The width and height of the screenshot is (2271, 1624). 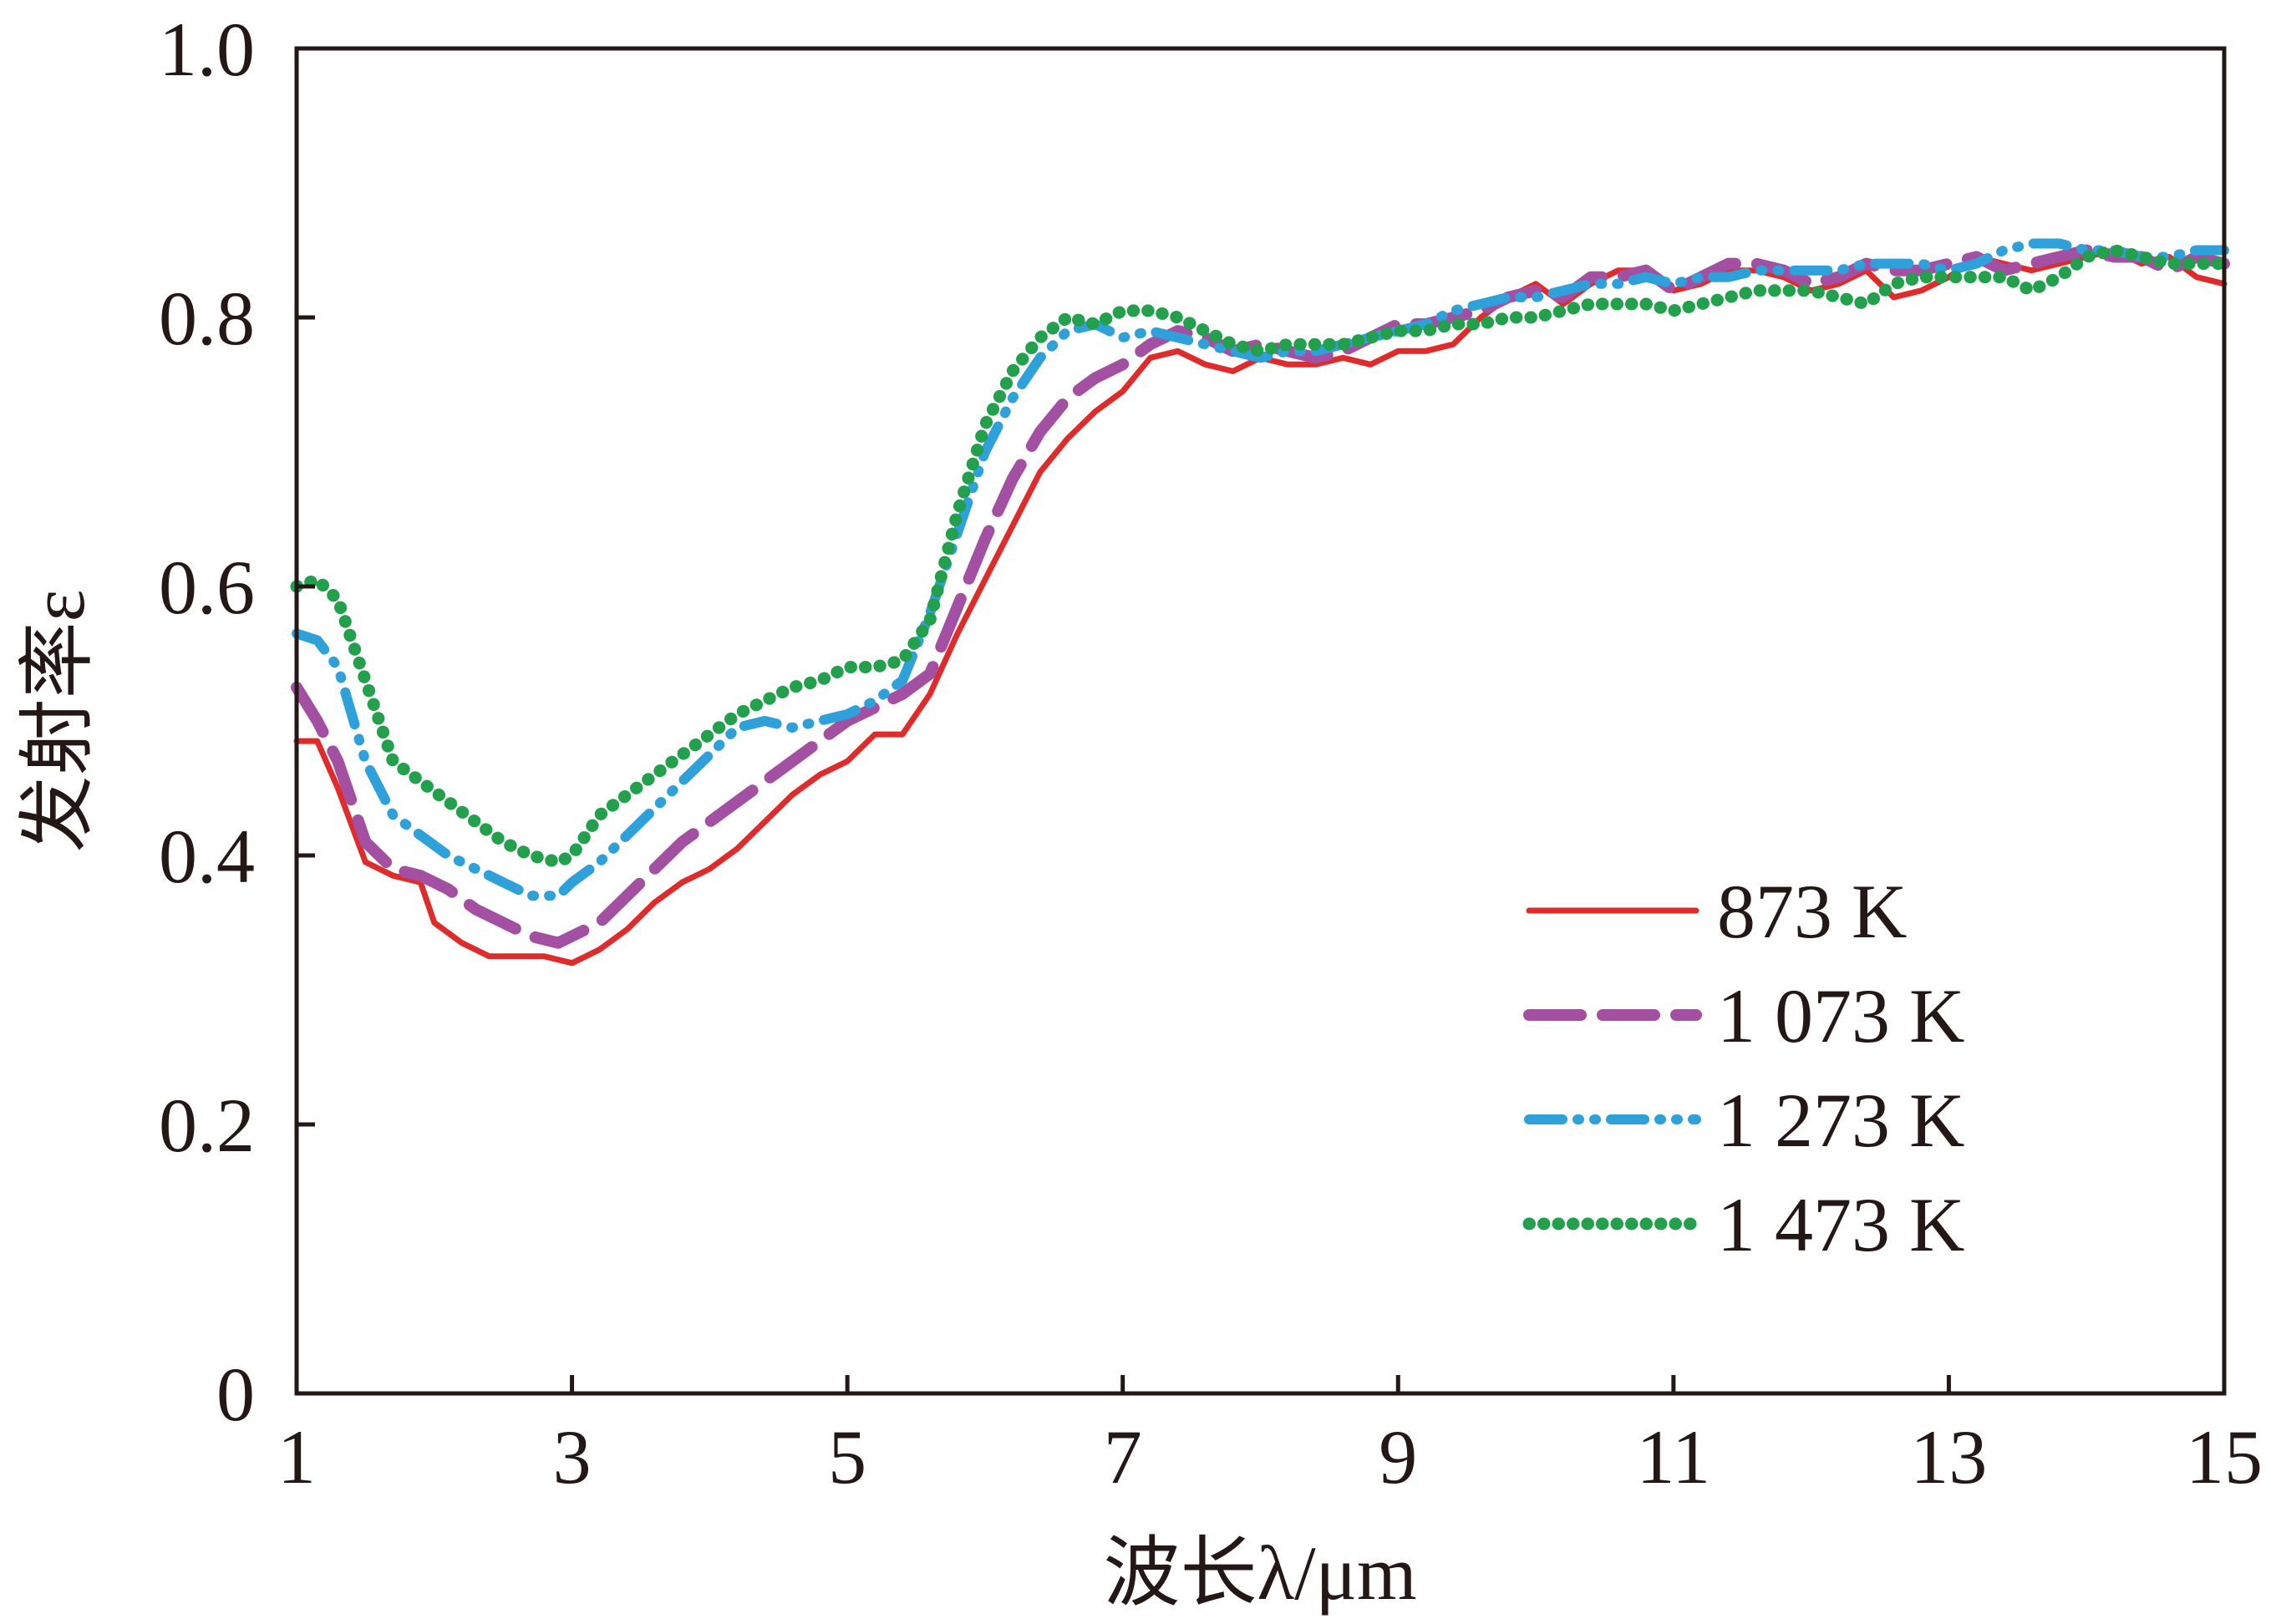 I want to click on y-axis-title: 发射率ε, so click(x=57, y=721).